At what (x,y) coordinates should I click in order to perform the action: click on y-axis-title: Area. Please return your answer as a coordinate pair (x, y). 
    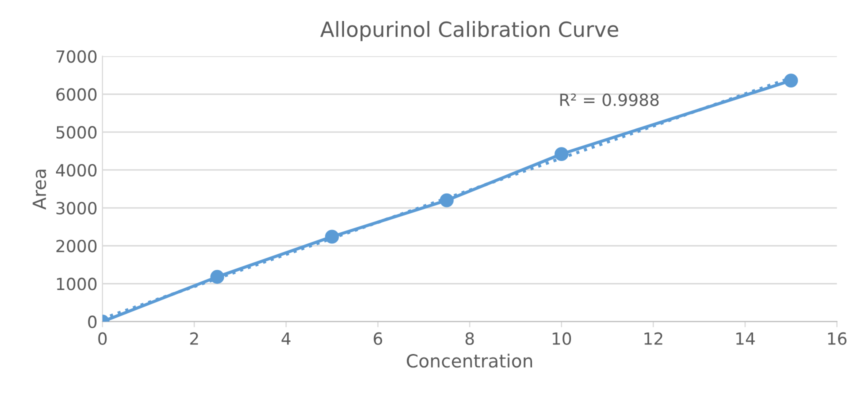
    Looking at the image, I should click on (39, 190).